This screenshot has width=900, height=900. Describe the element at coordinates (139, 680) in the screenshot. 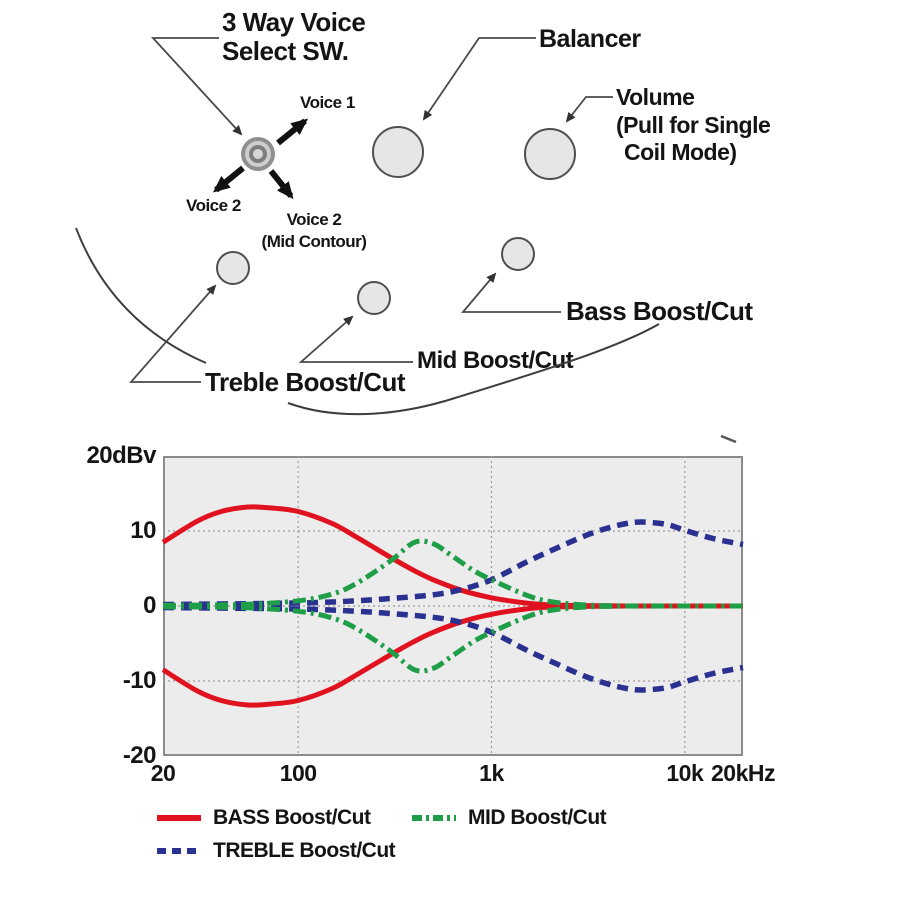

I see `y-tick-label--10: -10` at that location.